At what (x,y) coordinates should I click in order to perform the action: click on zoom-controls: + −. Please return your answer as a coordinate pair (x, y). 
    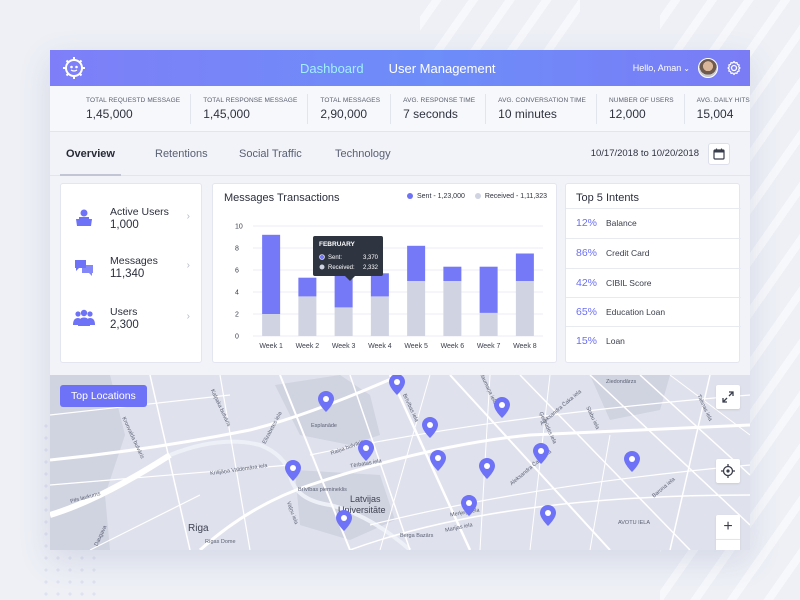
    Looking at the image, I should click on (728, 532).